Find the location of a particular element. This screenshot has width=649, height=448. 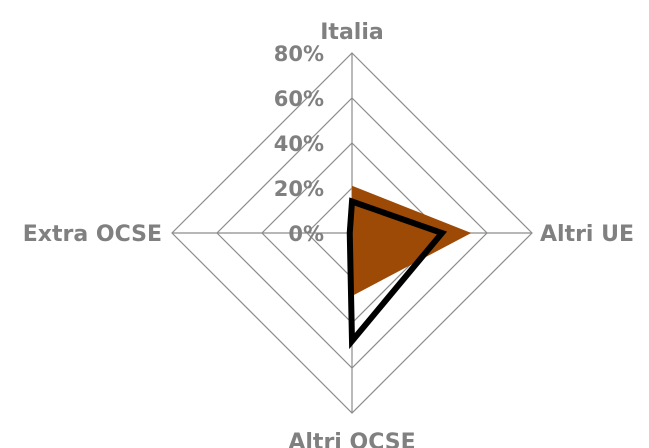

category-label: Extra OCSE is located at coordinates (92, 234).